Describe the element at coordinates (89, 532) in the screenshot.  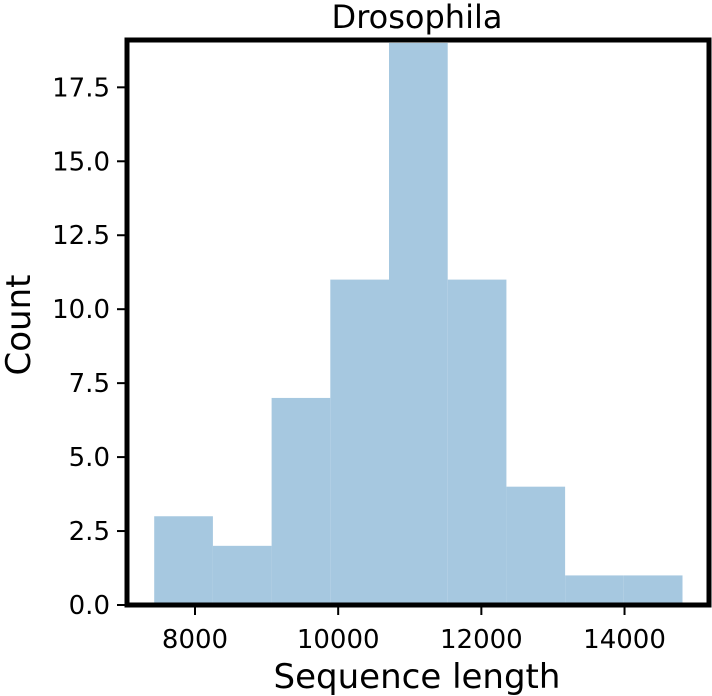
I see `y-tick-label: 2.5` at that location.